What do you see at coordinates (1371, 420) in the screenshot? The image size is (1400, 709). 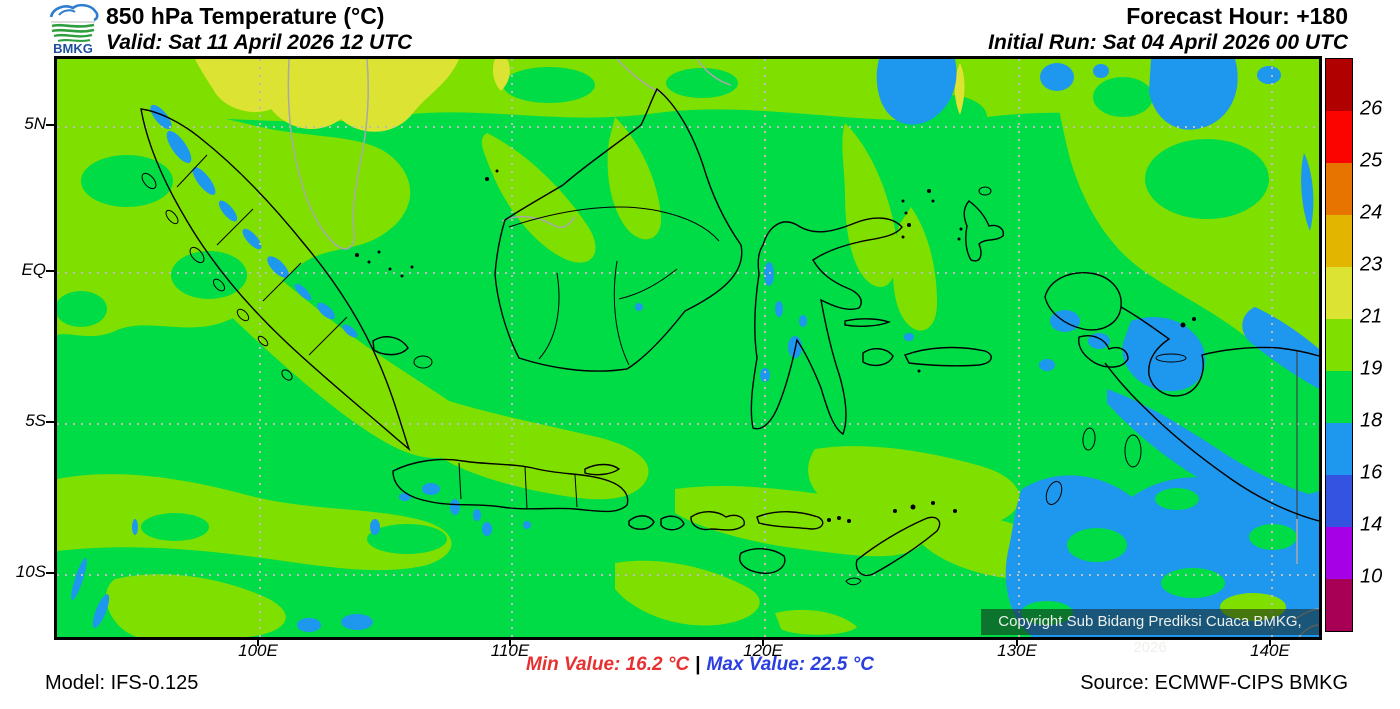 I see `colorbar-label: 18` at bounding box center [1371, 420].